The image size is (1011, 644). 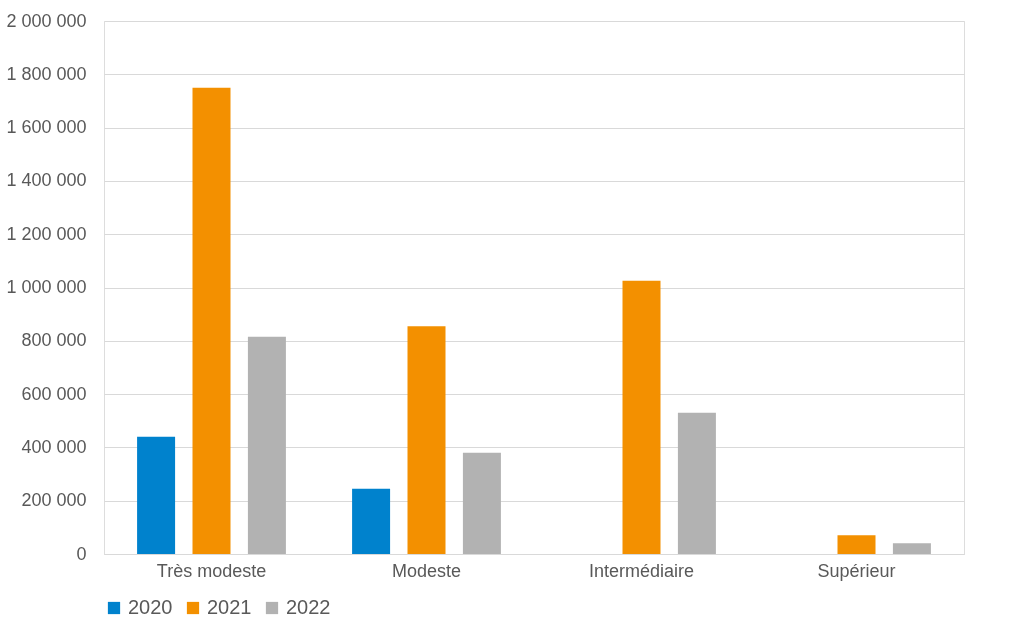 What do you see at coordinates (46, 233) in the screenshot?
I see `y-tick-label: 1 200 000` at bounding box center [46, 233].